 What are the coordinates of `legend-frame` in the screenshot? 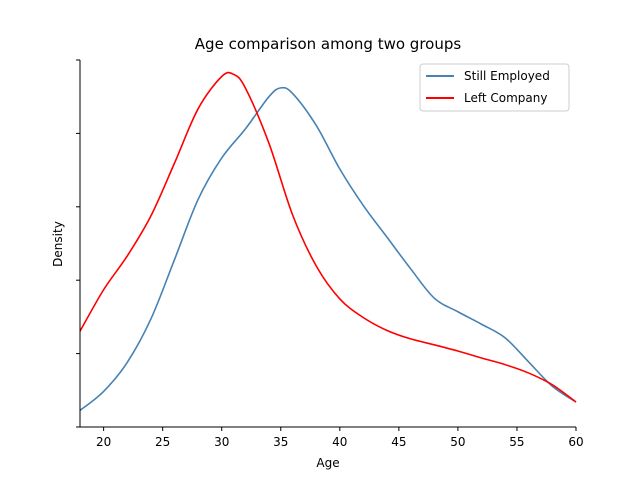 It's located at (494, 87).